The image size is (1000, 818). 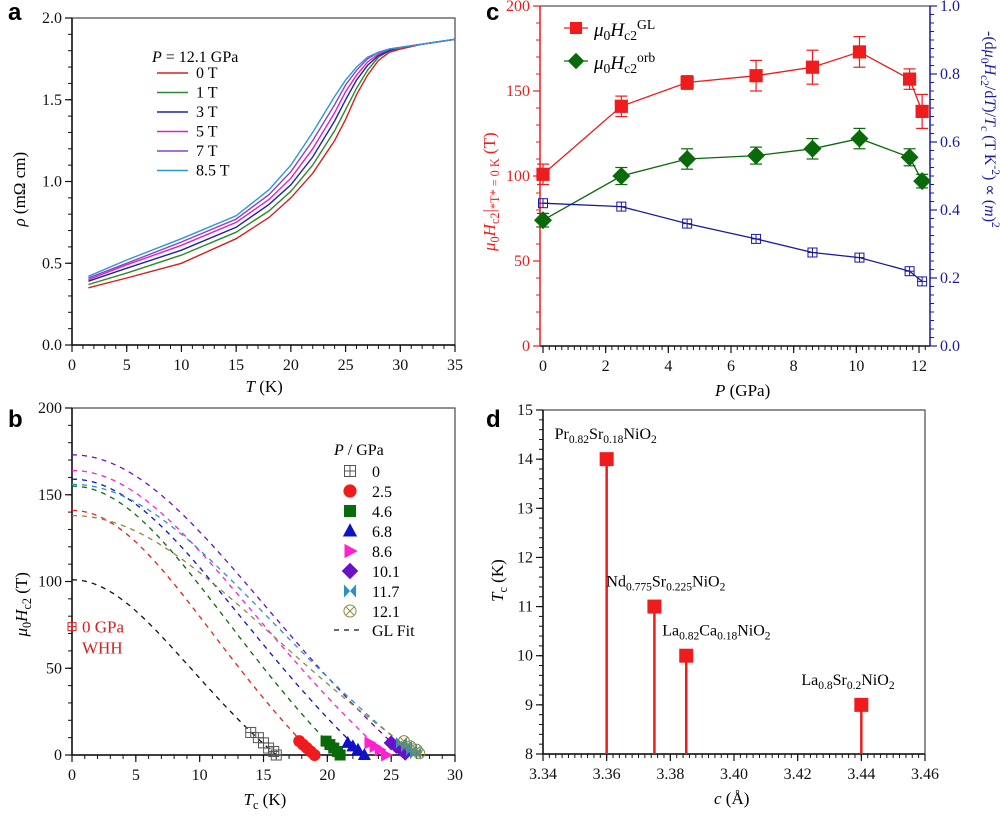 What do you see at coordinates (207, 93) in the screenshot?
I see `legend-label: 1 T` at bounding box center [207, 93].